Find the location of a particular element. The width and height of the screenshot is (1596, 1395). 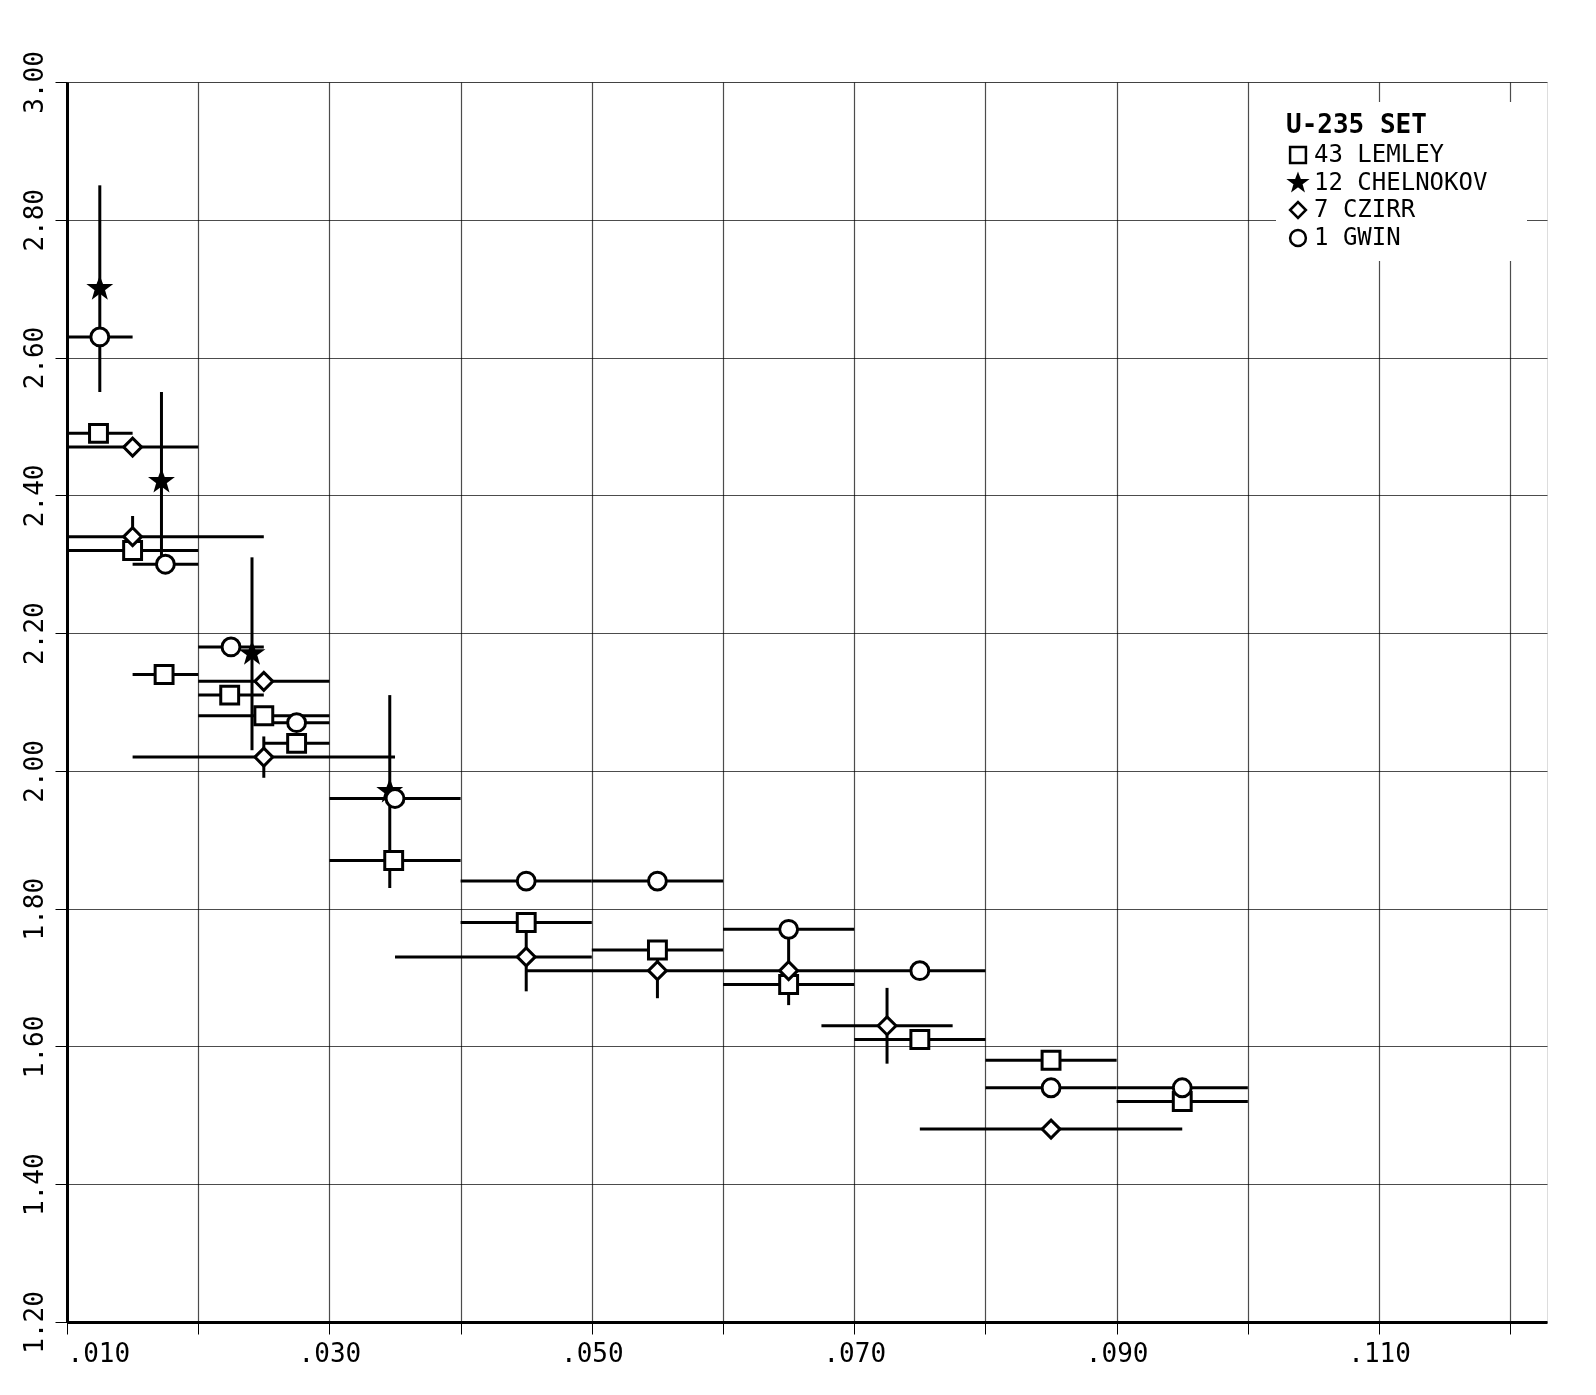

y-tick-label: 2.80 is located at coordinates (33, 220).